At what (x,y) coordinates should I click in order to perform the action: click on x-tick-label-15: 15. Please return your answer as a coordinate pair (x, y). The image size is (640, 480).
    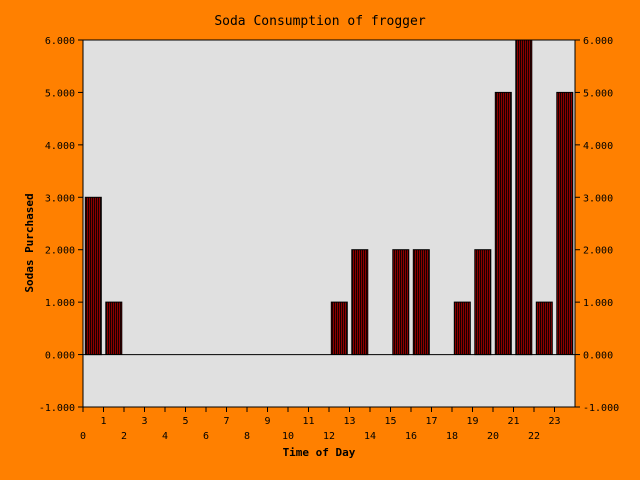
    Looking at the image, I should click on (390, 421).